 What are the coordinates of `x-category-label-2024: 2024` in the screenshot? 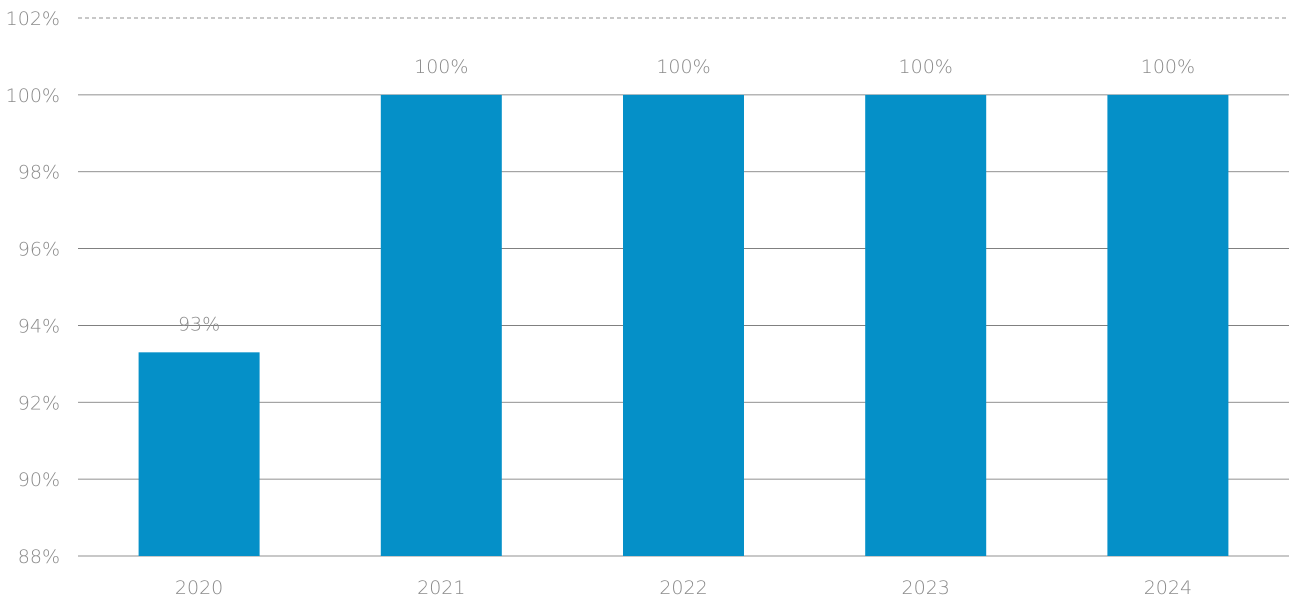 It's located at (1168, 588).